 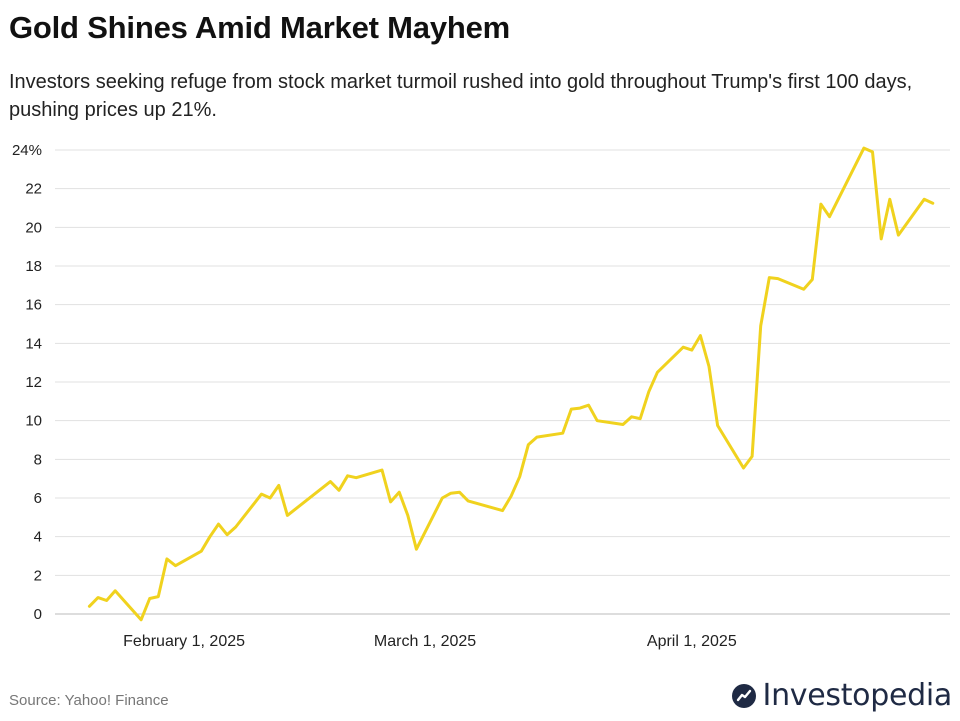 What do you see at coordinates (857, 695) in the screenshot?
I see `brand-name: Investopedia` at bounding box center [857, 695].